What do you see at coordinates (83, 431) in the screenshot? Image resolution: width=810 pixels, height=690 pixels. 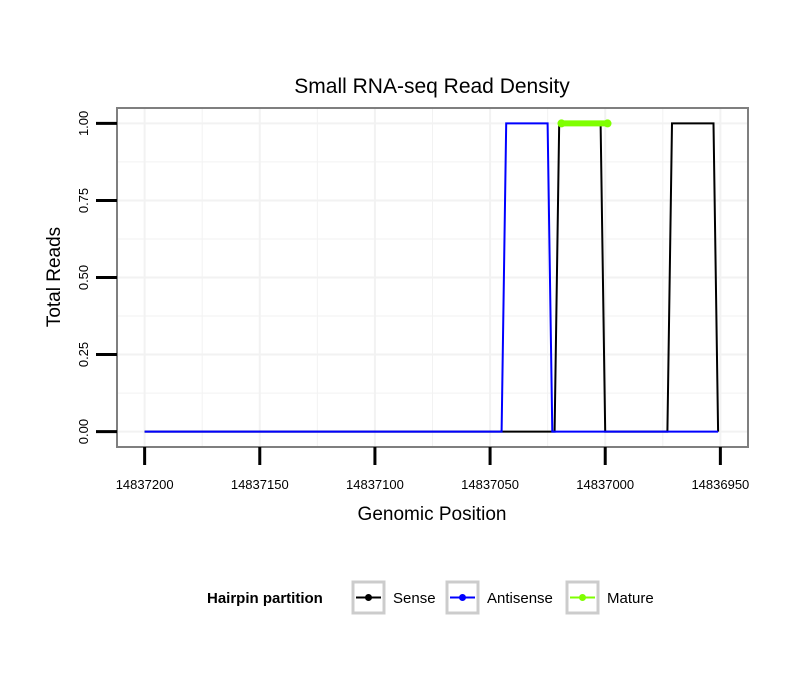 I see `y-tick-label: 0.00` at bounding box center [83, 431].